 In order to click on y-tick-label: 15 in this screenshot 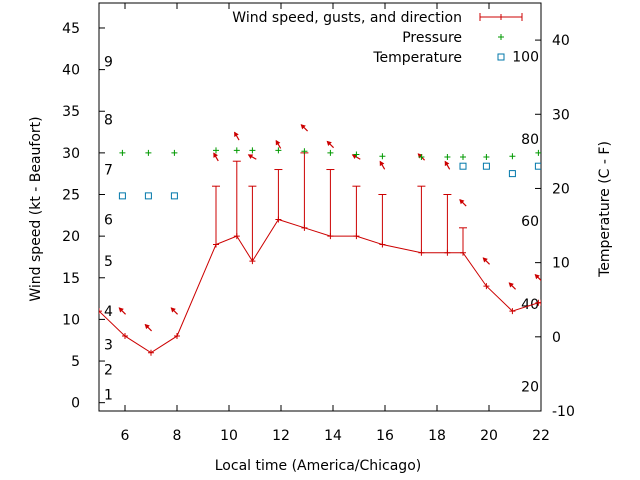, I will do `click(71, 279)`.